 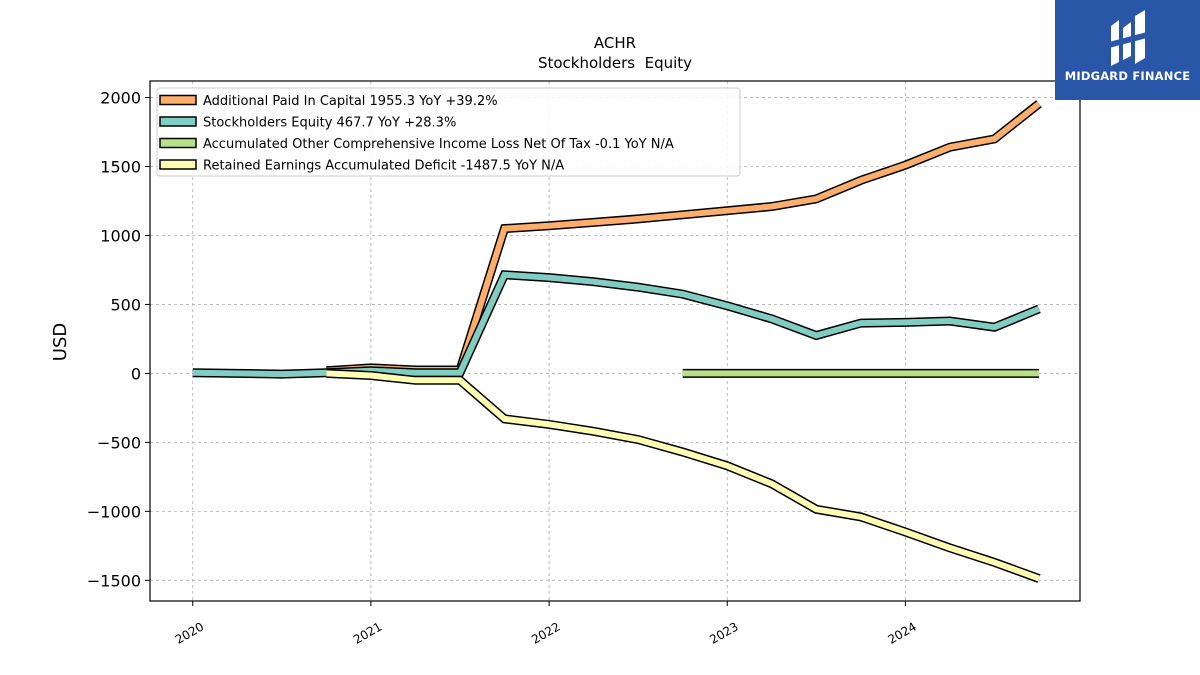 What do you see at coordinates (545, 632) in the screenshot?
I see `x-tick-label: 2022` at bounding box center [545, 632].